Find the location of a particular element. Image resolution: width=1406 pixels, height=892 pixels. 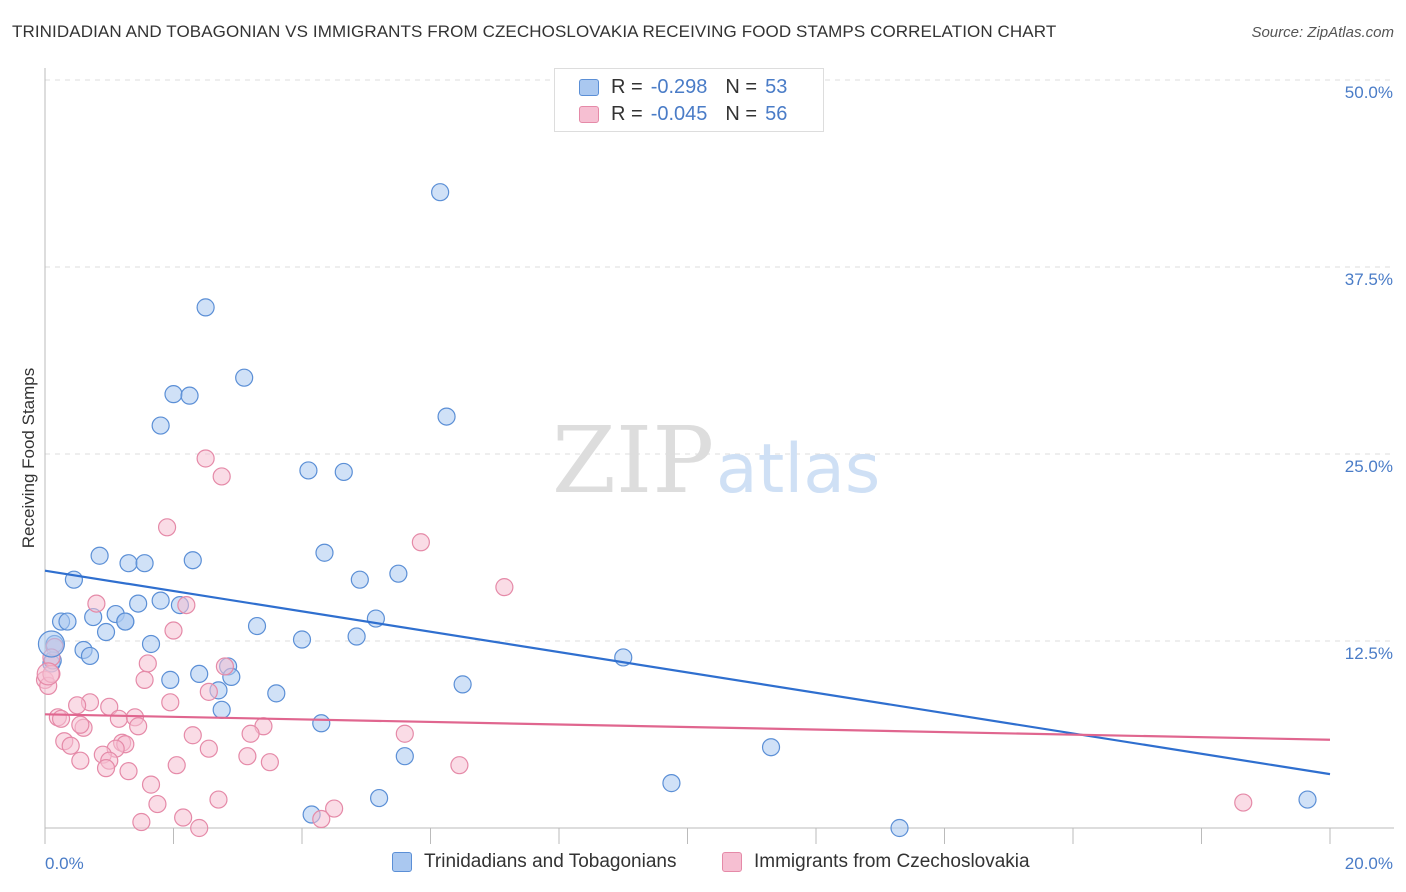

legend-row-series2: R = -0.045 N = 56 is located at coordinates (692, 114).